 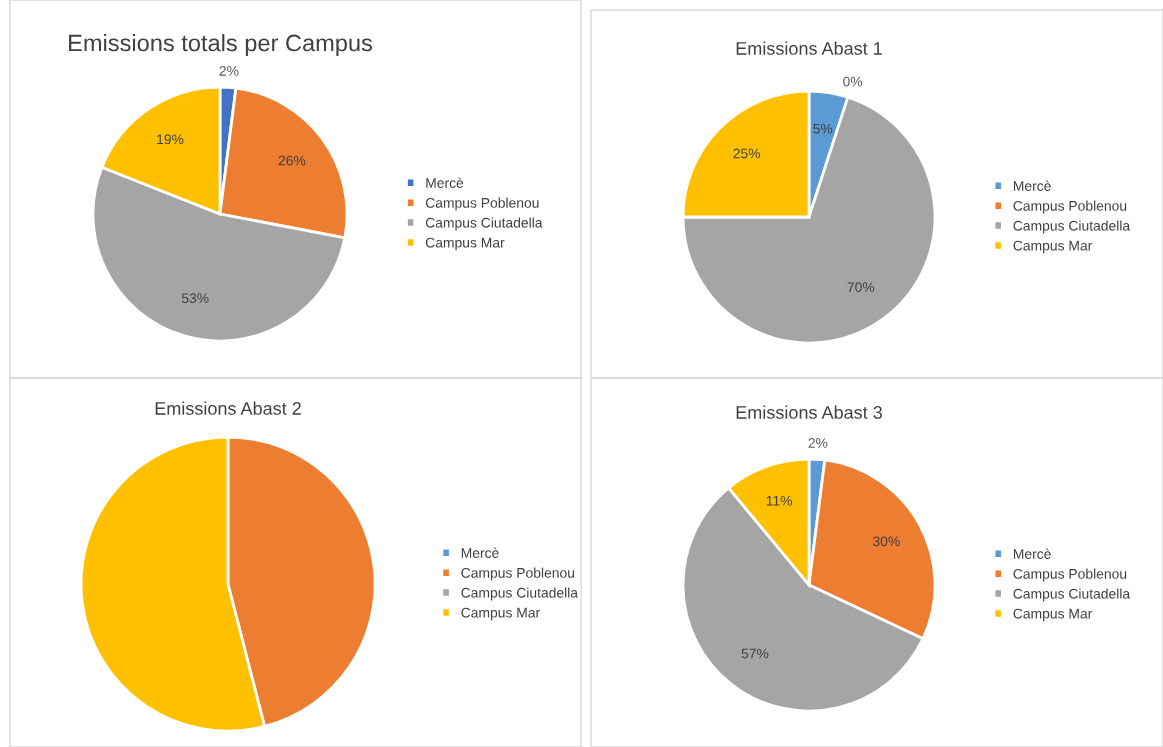 I want to click on chart-title: Emissions Abast 2, so click(x=228, y=408).